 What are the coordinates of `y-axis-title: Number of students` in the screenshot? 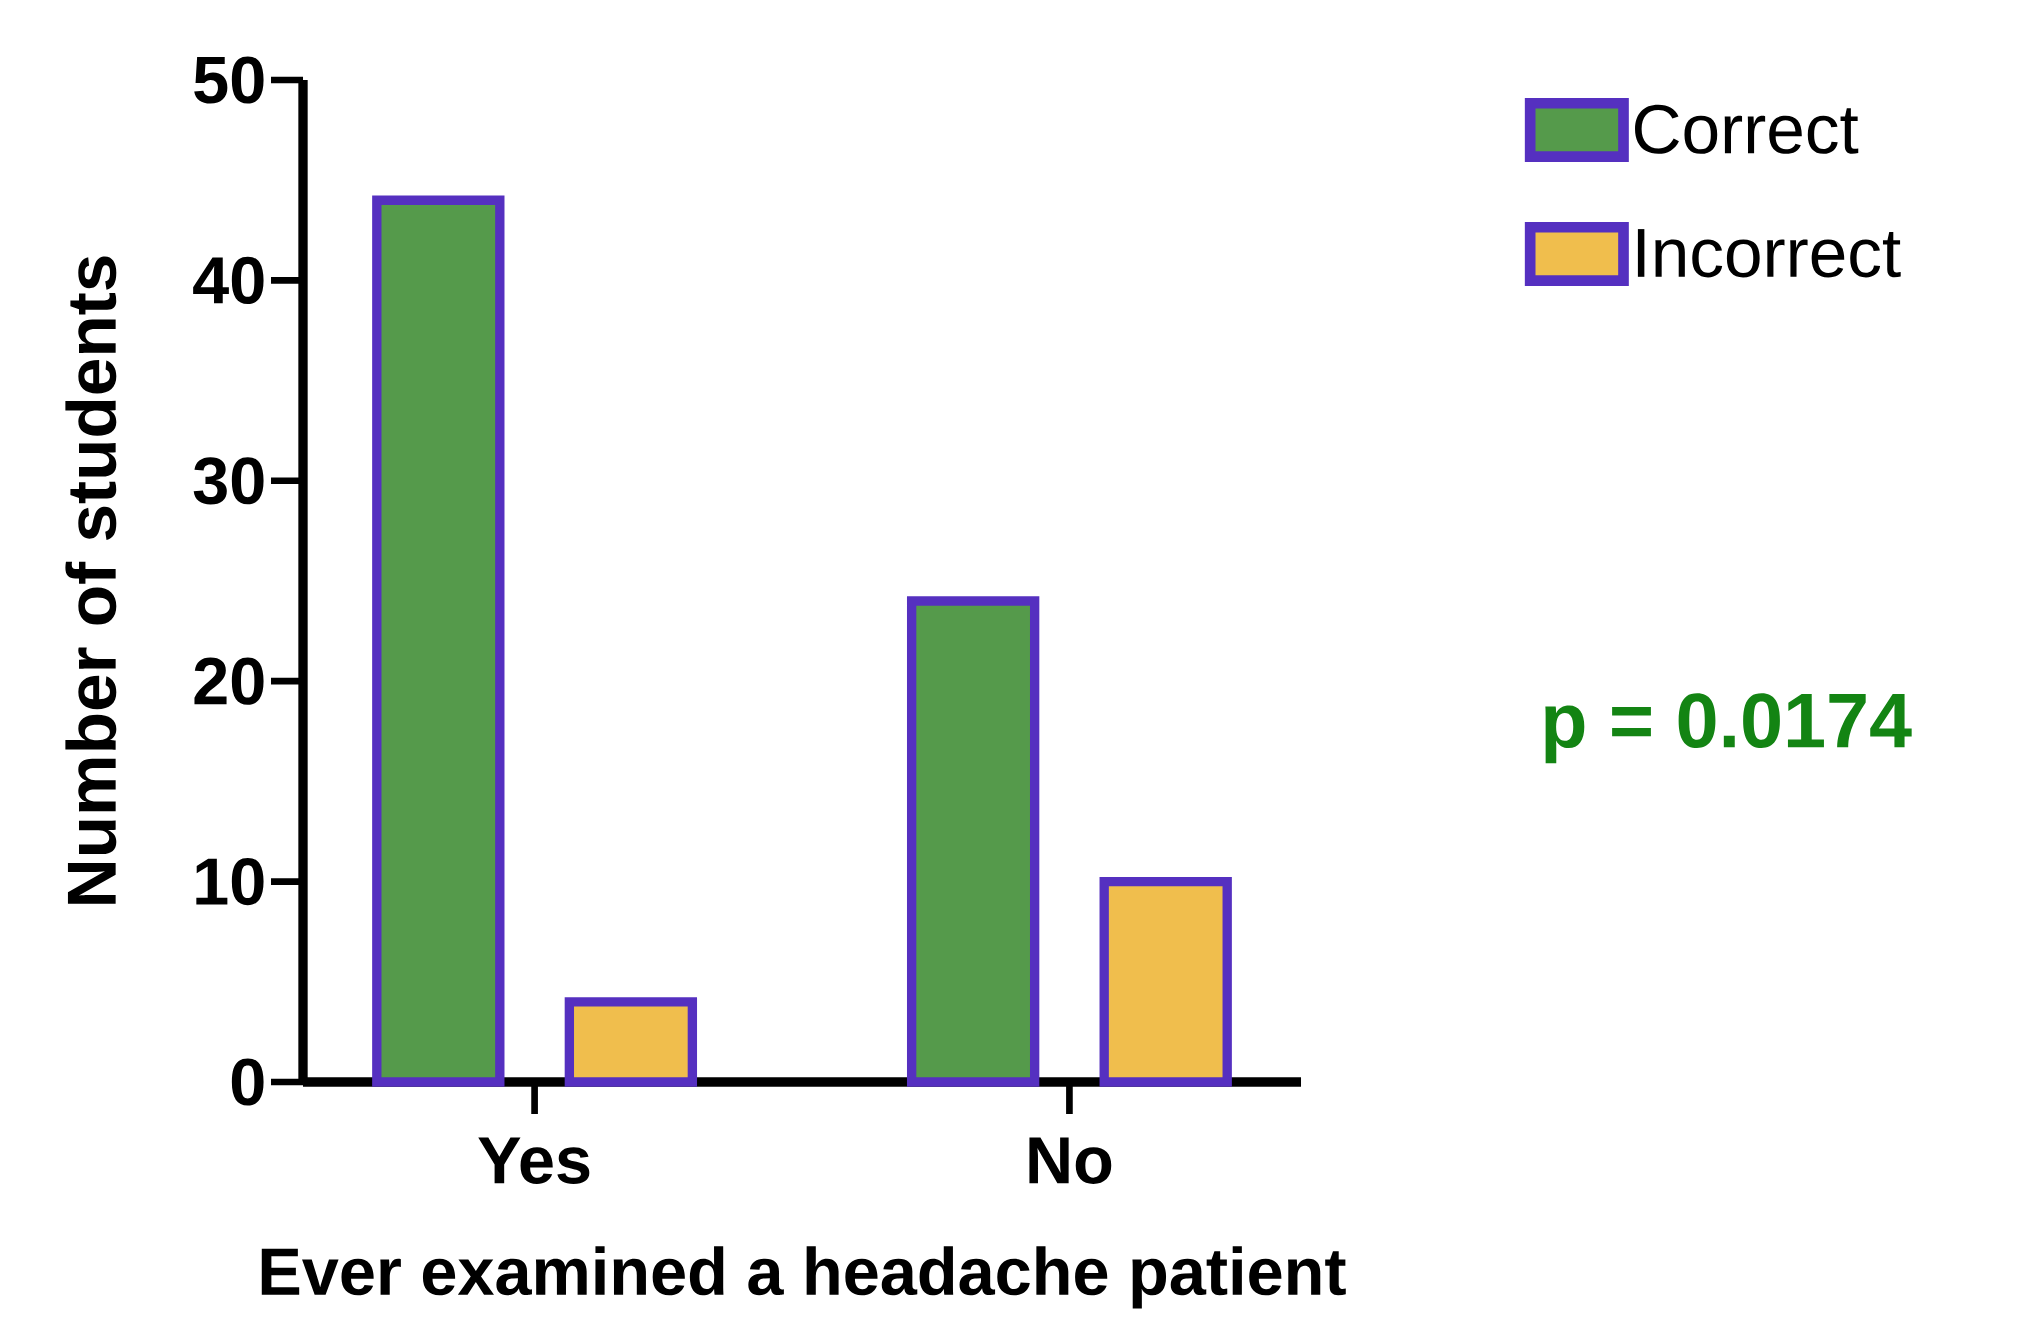 It's located at (91, 580).